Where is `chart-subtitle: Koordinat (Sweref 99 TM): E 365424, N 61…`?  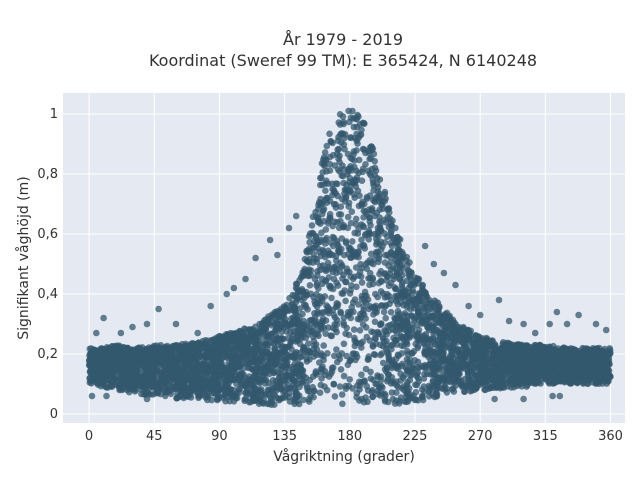 chart-subtitle: Koordinat (Sweref 99 TM): E 365424, N 61… is located at coordinates (343, 60).